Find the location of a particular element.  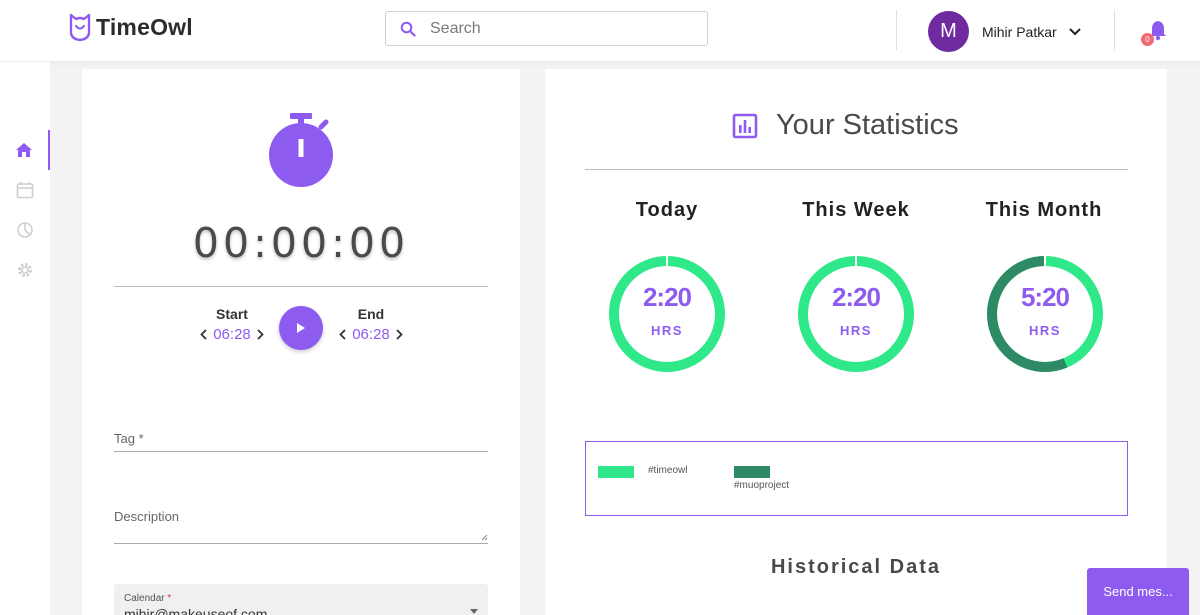

month-ring is located at coordinates (1045, 314).